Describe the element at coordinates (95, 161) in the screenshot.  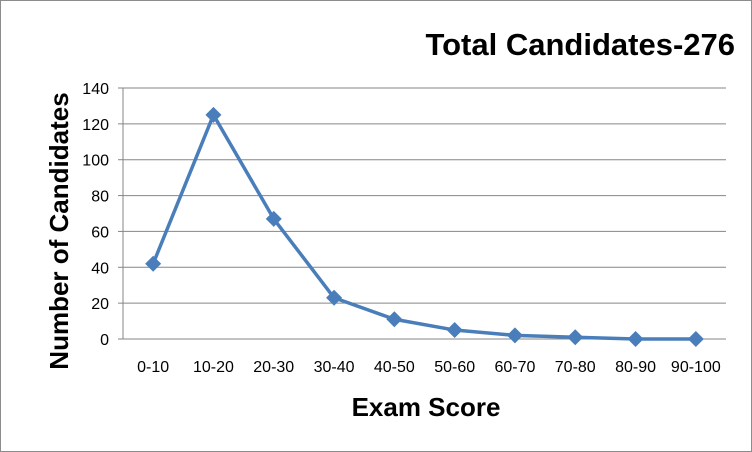
I see `y-tick-label: 100` at that location.